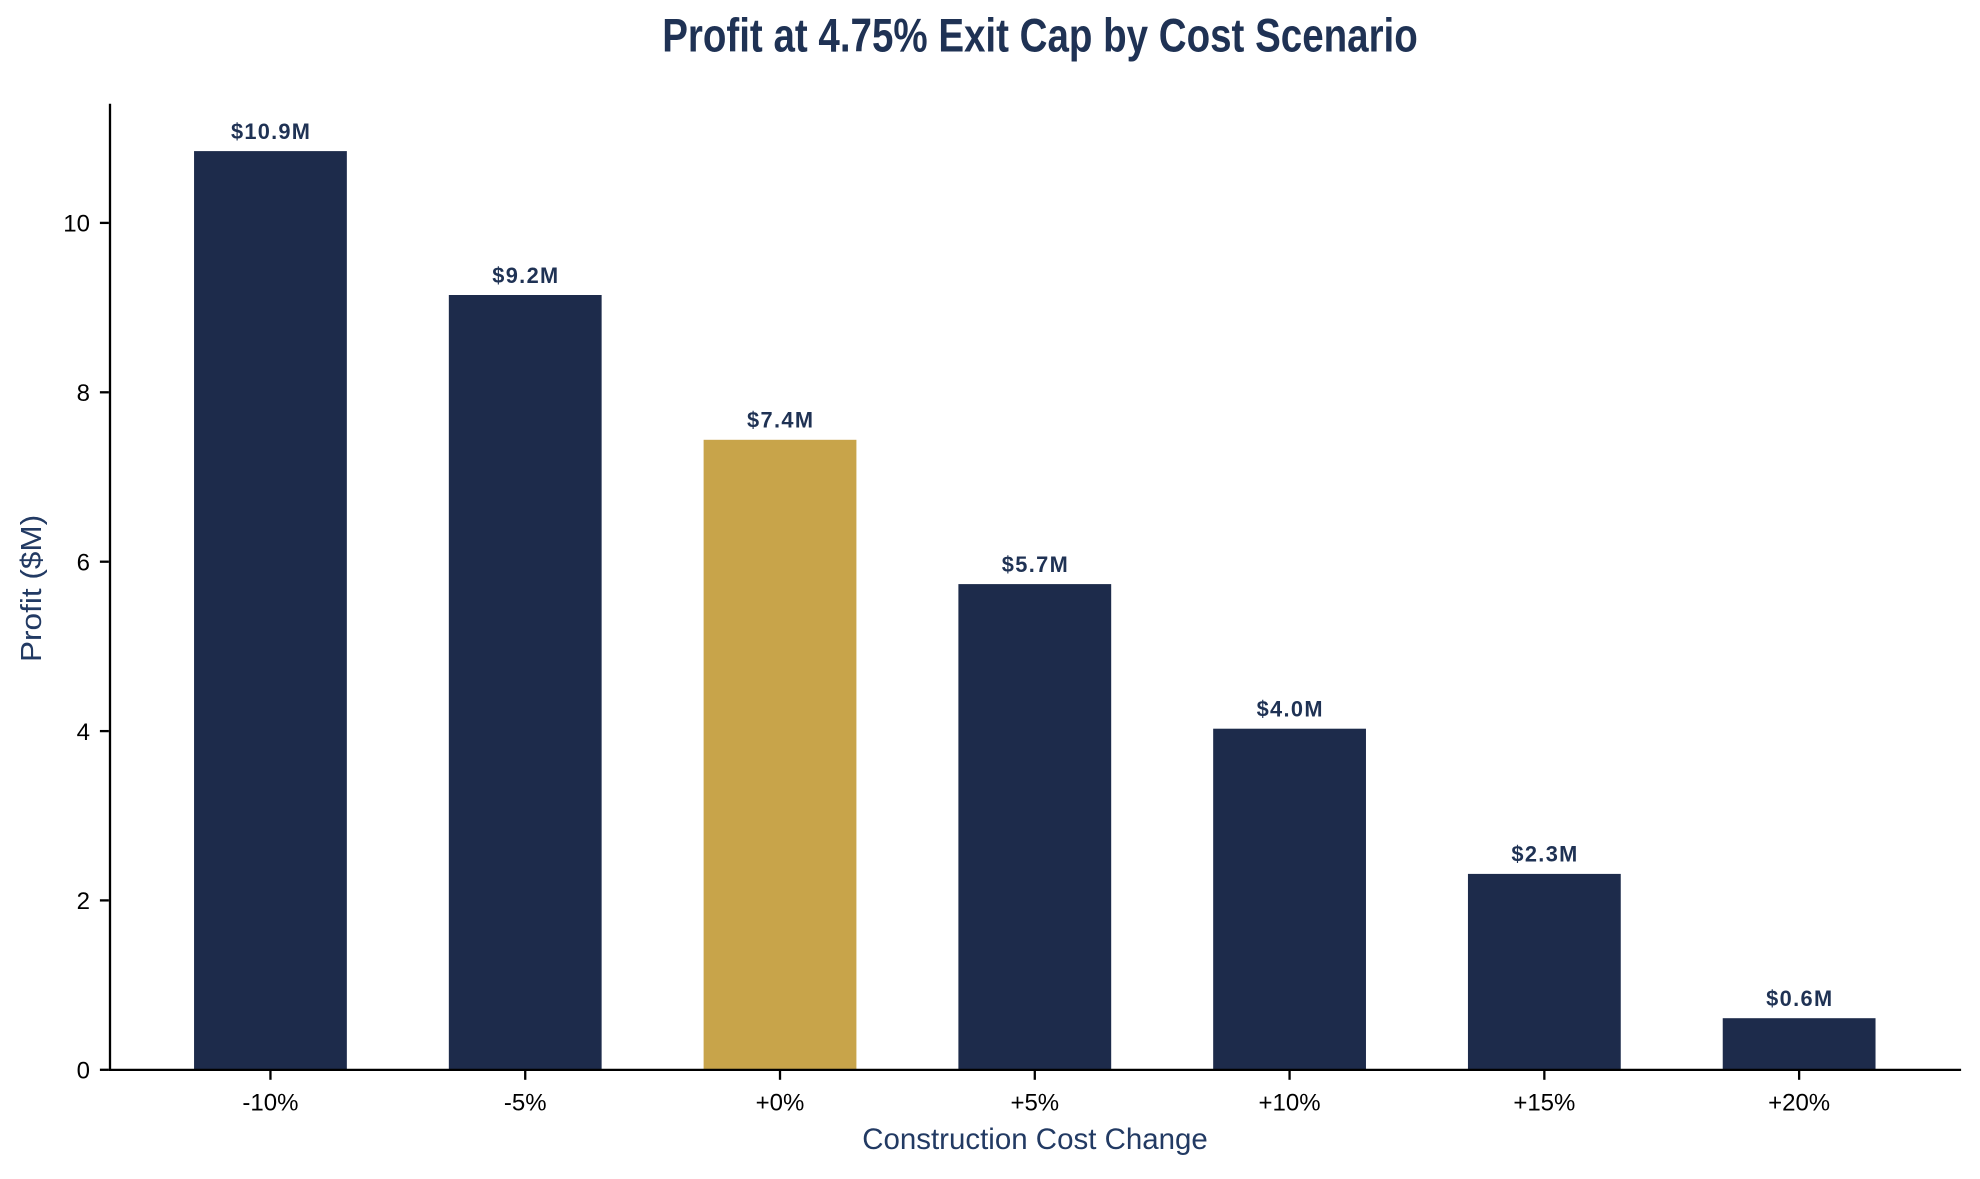 The height and width of the screenshot is (1179, 1980). Describe the element at coordinates (1290, 1103) in the screenshot. I see `svg-text: +10%` at that location.